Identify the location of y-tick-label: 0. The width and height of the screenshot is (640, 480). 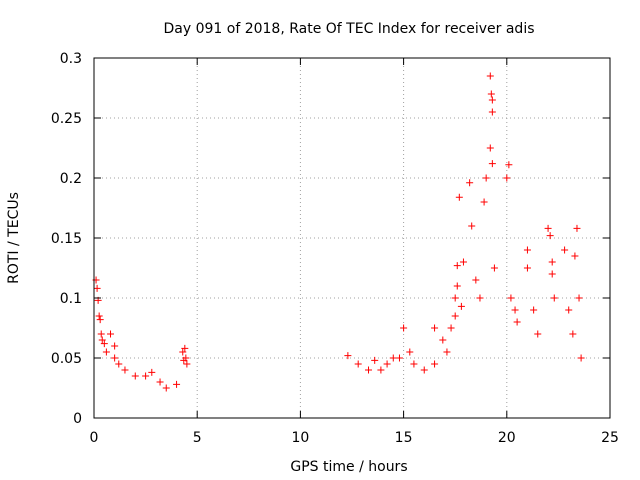
(77, 419).